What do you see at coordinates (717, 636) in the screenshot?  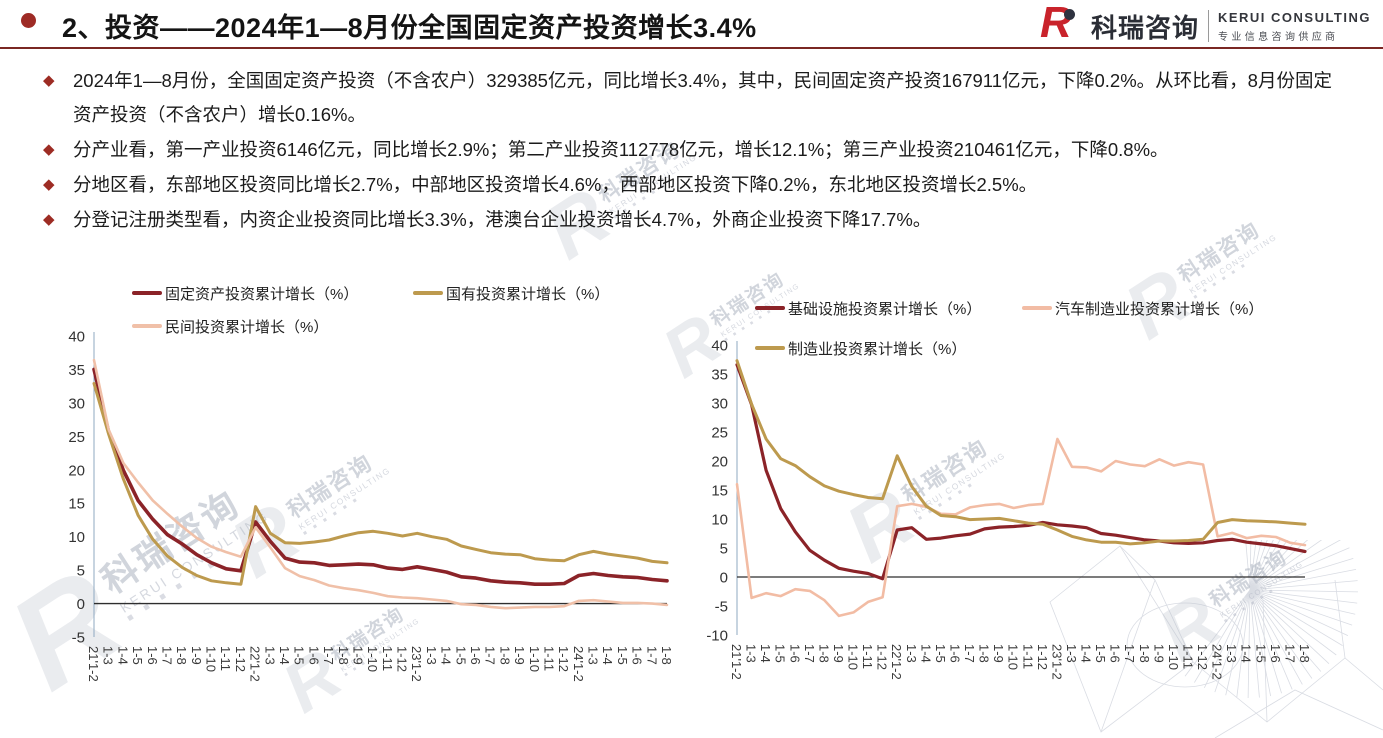 I see `y-tick-label: -10` at bounding box center [717, 636].